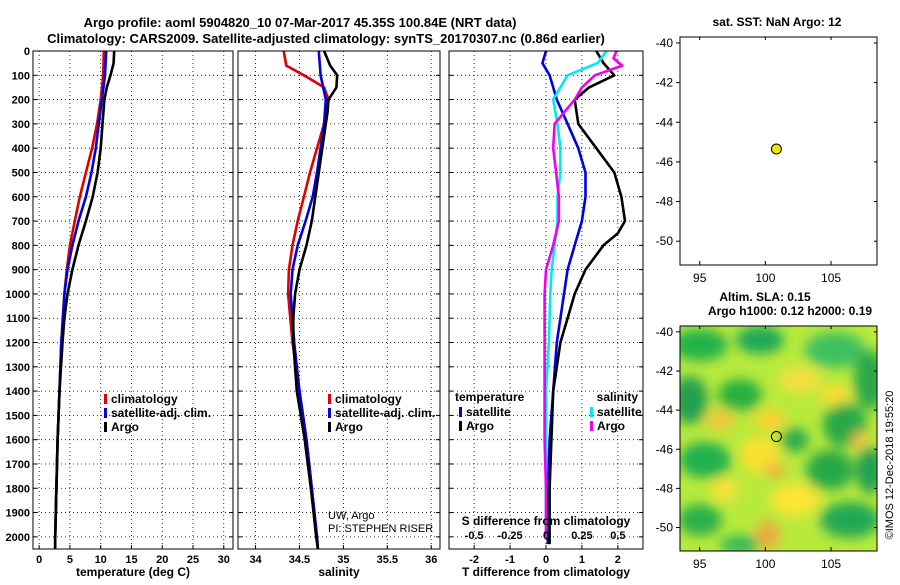 The image size is (900, 585). Describe the element at coordinates (18, 344) in the screenshot. I see `y-tick-label: 1200` at that location.